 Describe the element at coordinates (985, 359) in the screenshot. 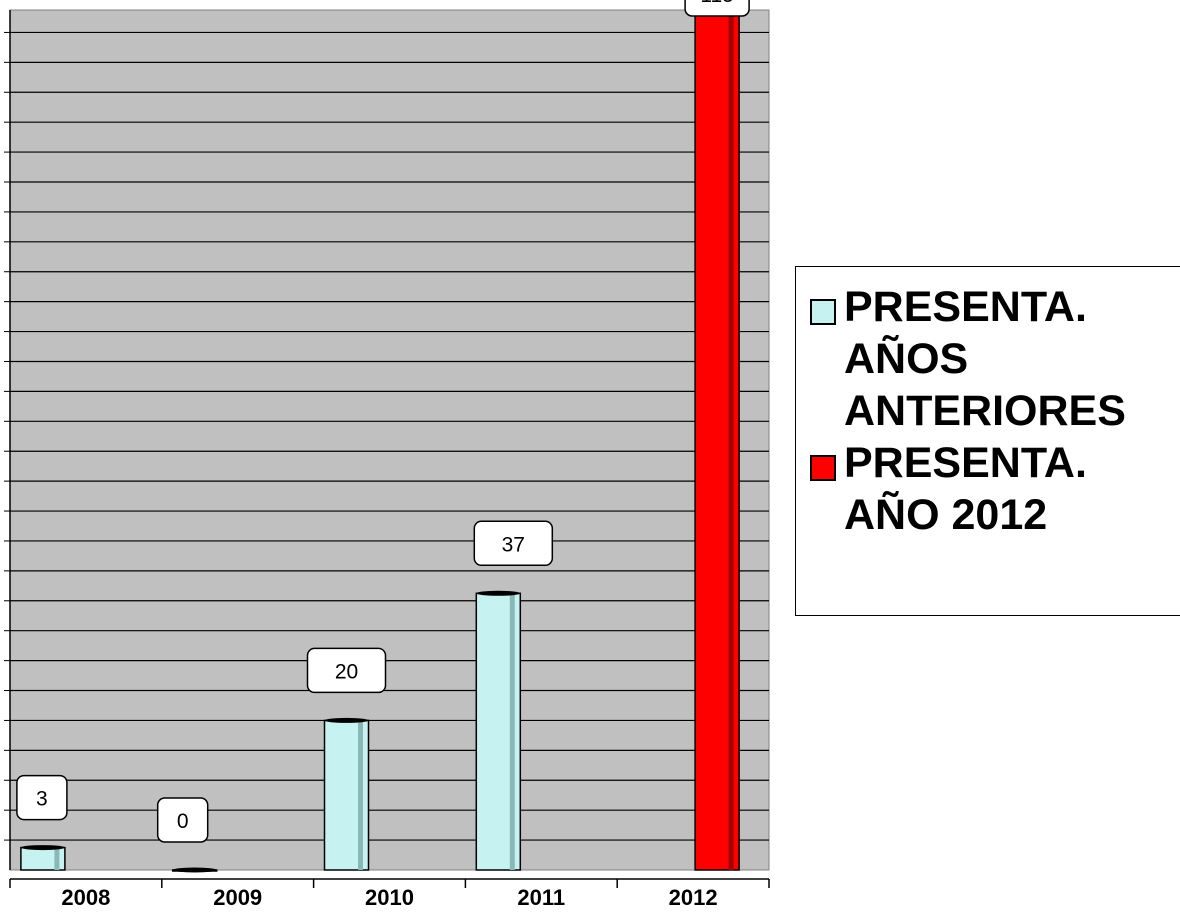

I see `legend-label-previous-years: PRESENTA. AÑOS ANTERIORES` at that location.